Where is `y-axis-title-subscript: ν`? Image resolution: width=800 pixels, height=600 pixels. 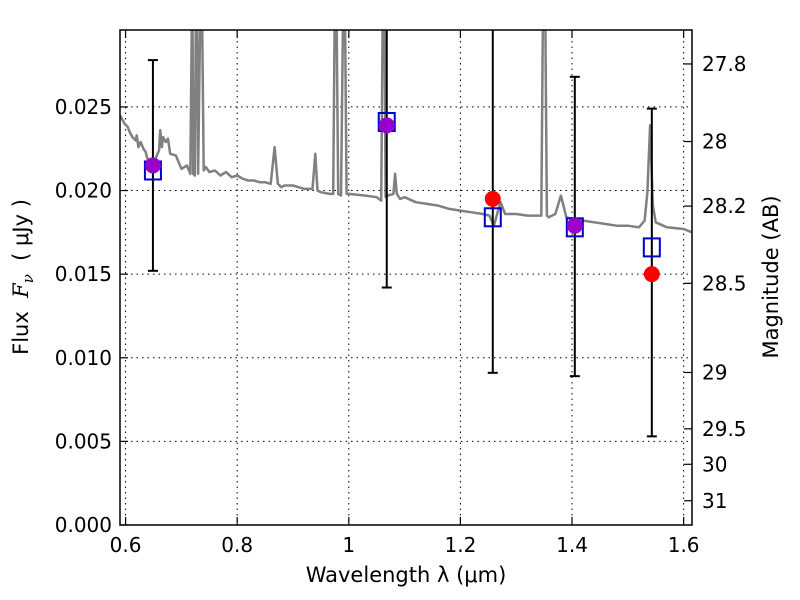
y-axis-title-subscript: ν is located at coordinates (28, 278).